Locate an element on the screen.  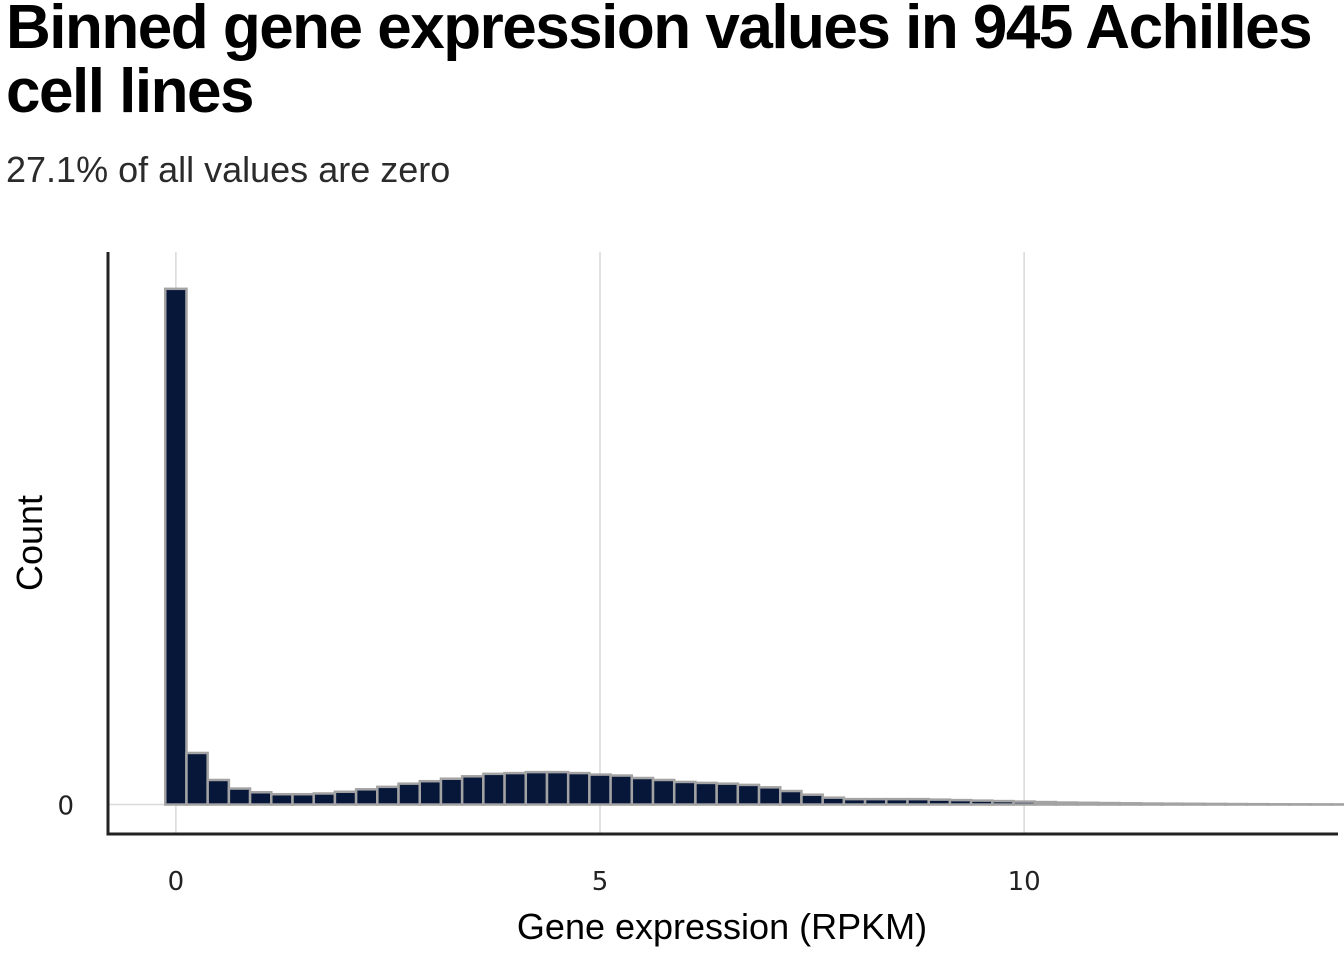
y-axis-title: Count is located at coordinates (29, 543).